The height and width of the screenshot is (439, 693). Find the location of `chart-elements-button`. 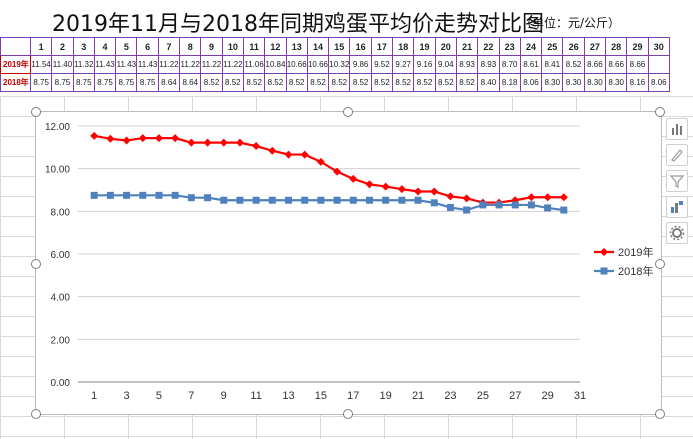

chart-elements-button is located at coordinates (677, 129).